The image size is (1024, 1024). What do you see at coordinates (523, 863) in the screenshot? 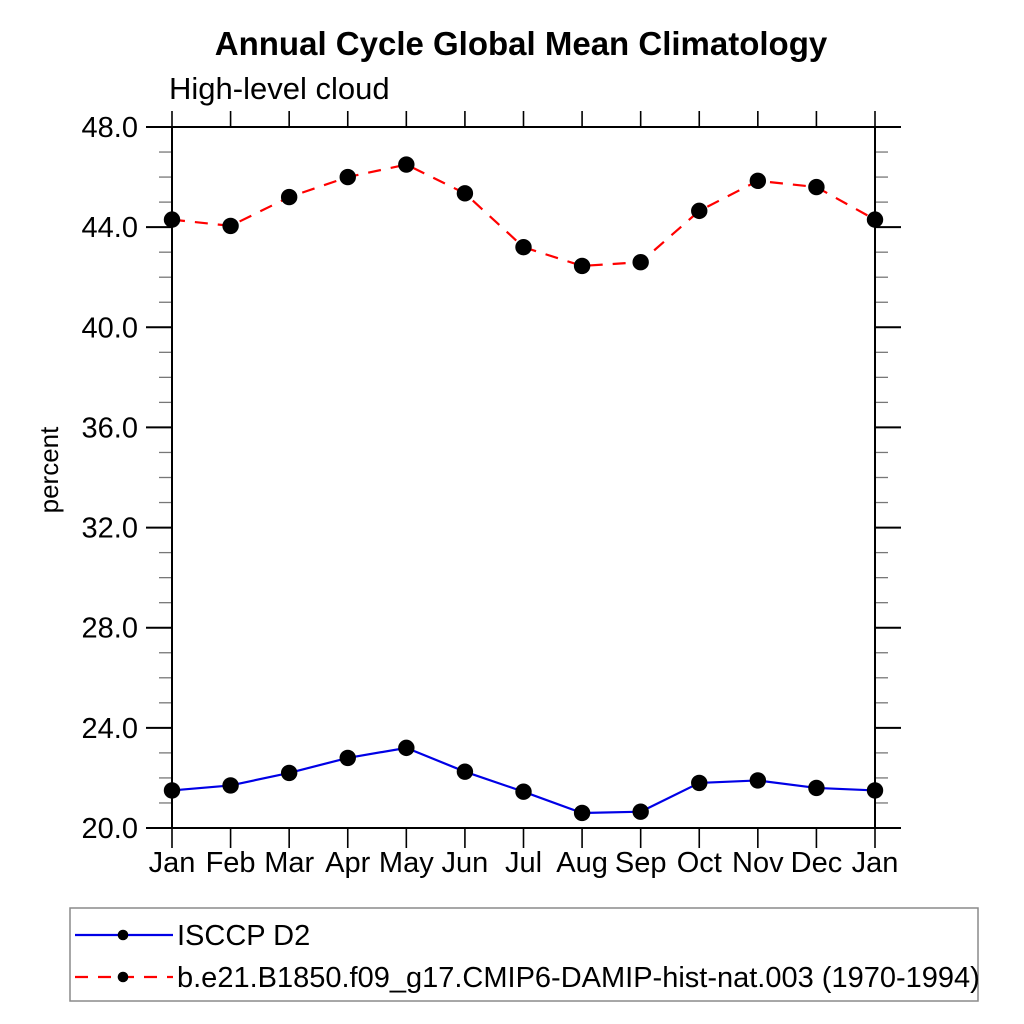
I see `x-tick-label: Jul` at bounding box center [523, 863].